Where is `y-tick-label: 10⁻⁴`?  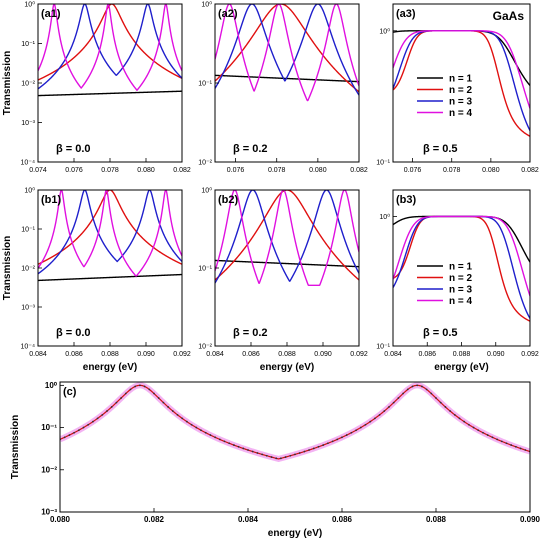
y-tick-label: 10⁻⁴ is located at coordinates (28, 163).